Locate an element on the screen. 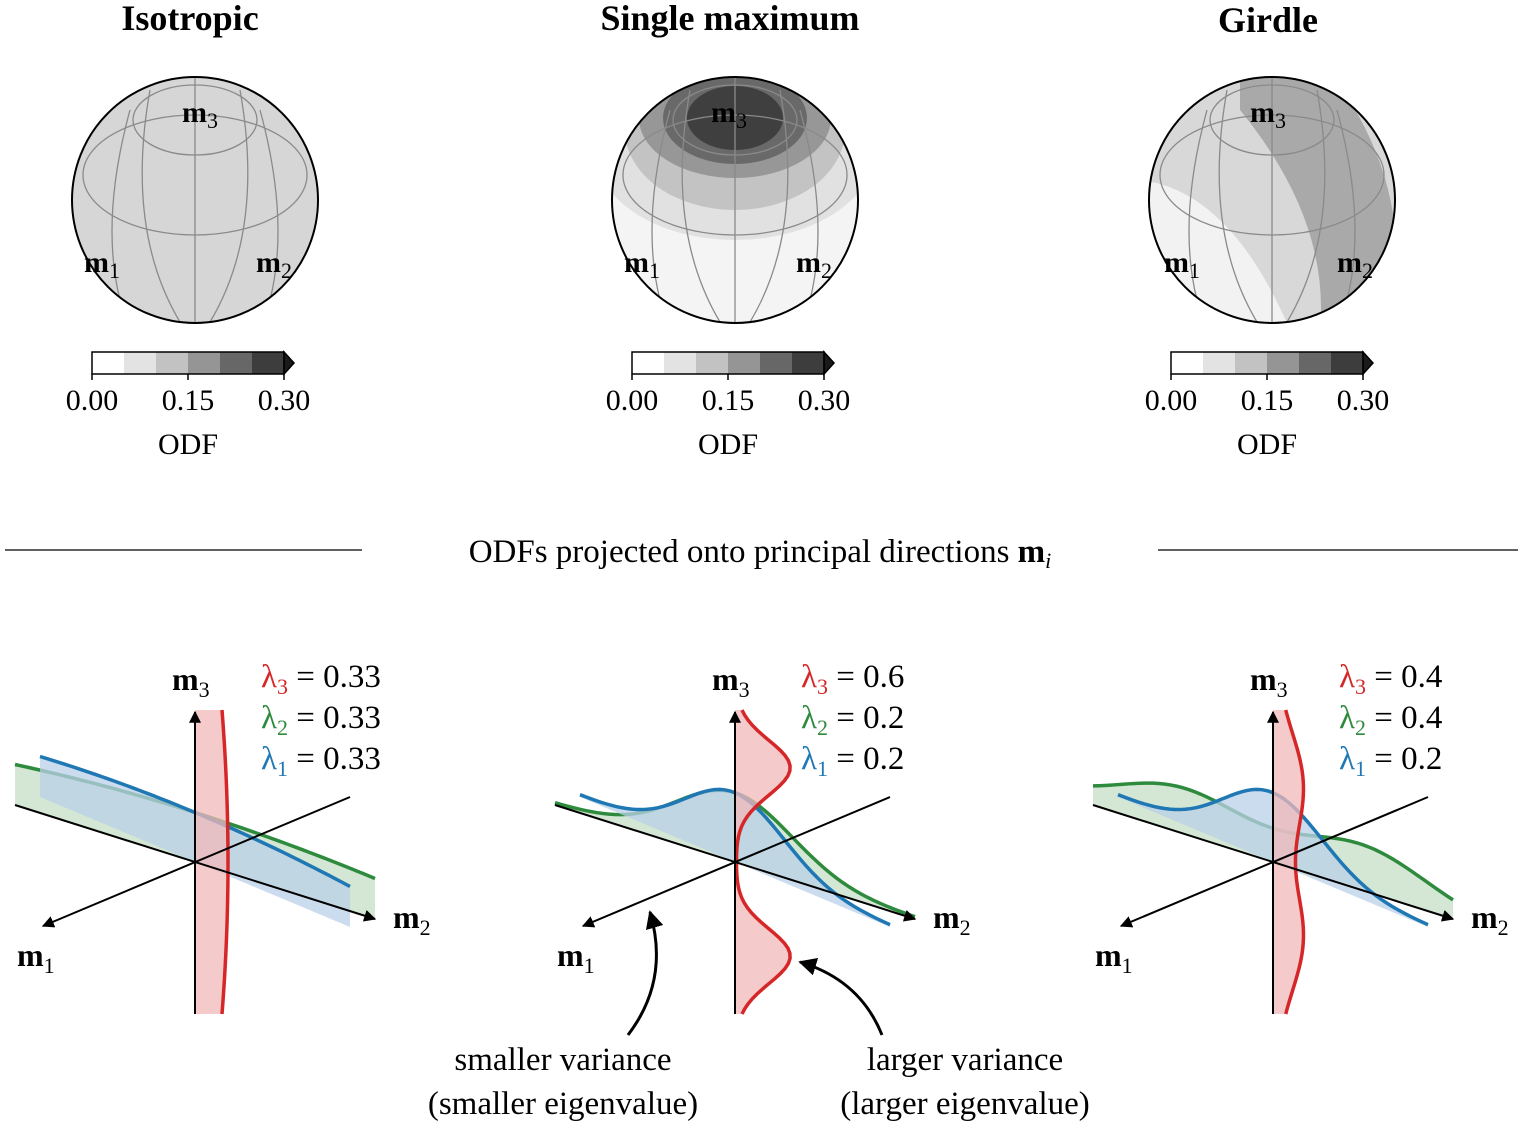 The height and width of the screenshot is (1129, 1521). odf-contour-girdle-band is located at coordinates (1317, 200).